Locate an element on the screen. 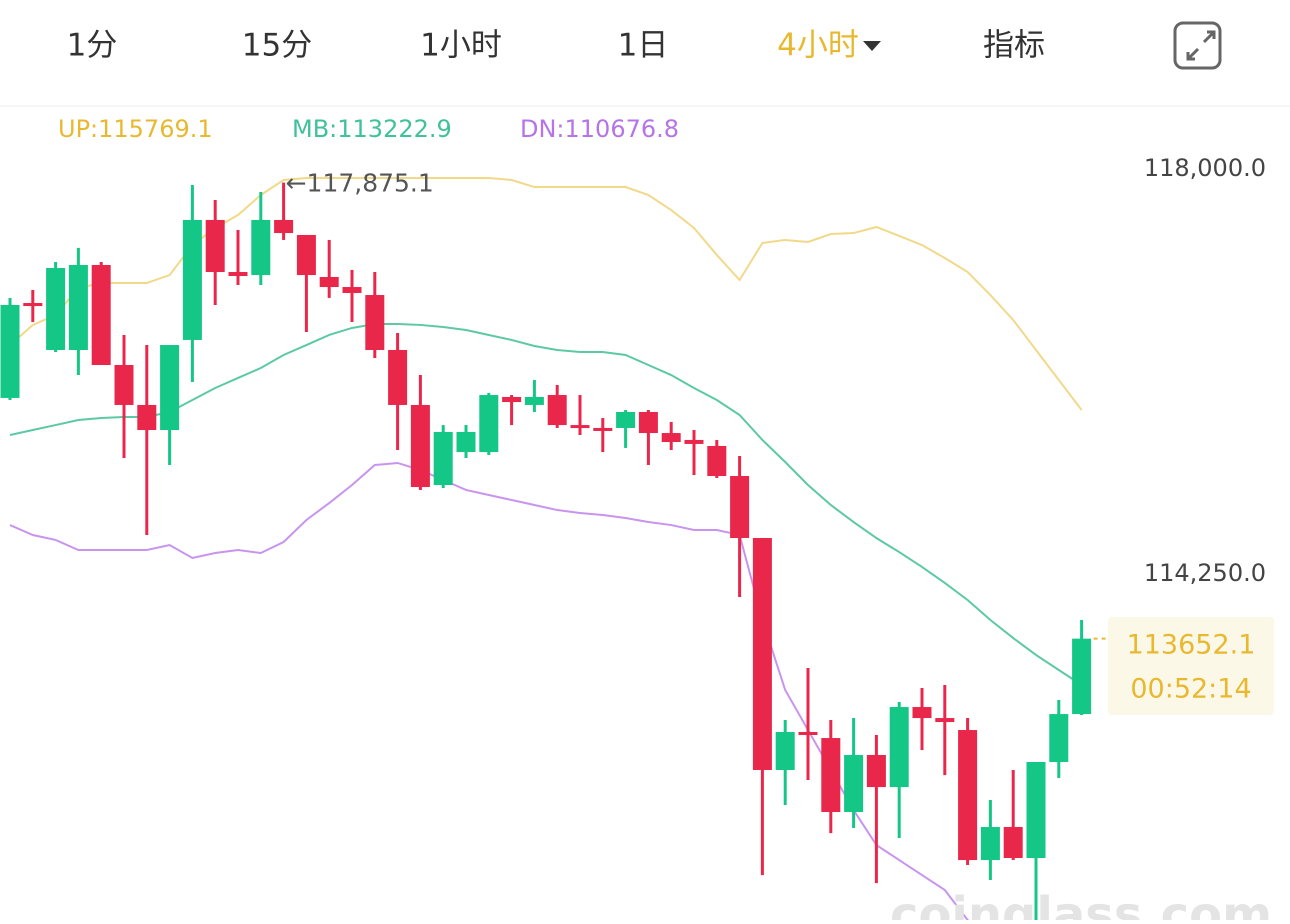 This screenshot has width=1290, height=924. timeframe-tab: 4小时 is located at coordinates (818, 46).